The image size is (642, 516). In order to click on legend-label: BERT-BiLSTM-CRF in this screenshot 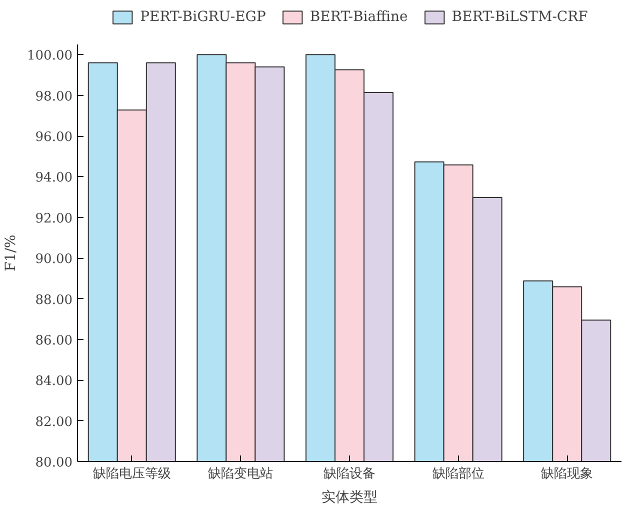, I will do `click(520, 17)`.